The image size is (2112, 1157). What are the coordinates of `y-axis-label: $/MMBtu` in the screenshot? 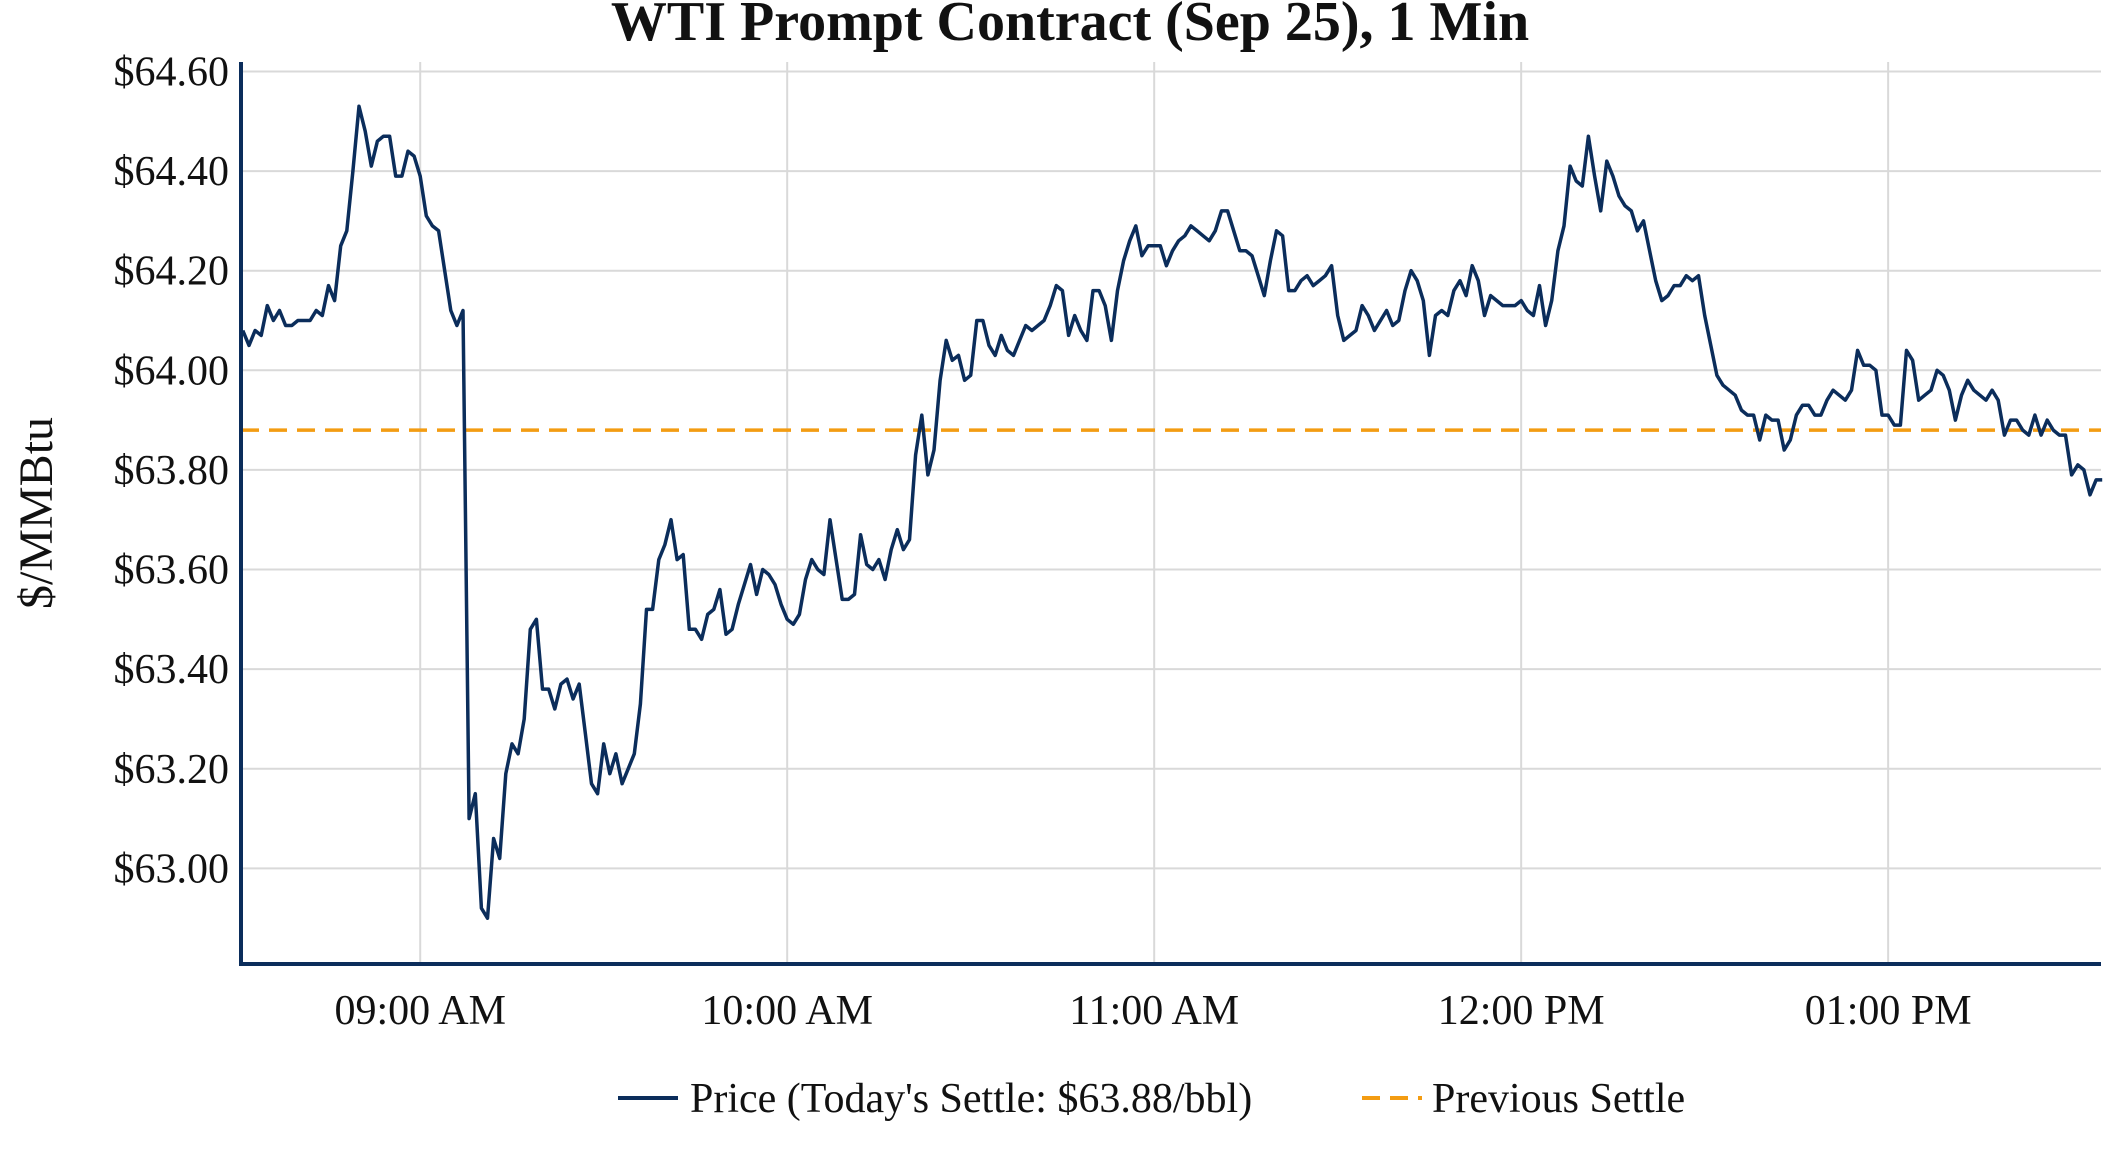 It's located at (36, 513).